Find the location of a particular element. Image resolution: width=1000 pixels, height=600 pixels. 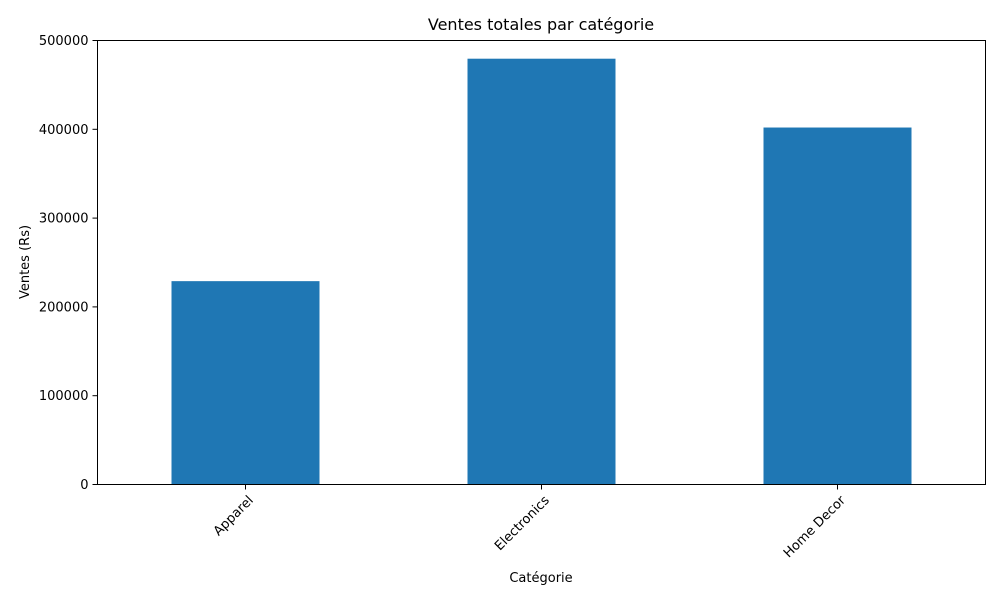

y-tick-label: 100000 is located at coordinates (64, 396).